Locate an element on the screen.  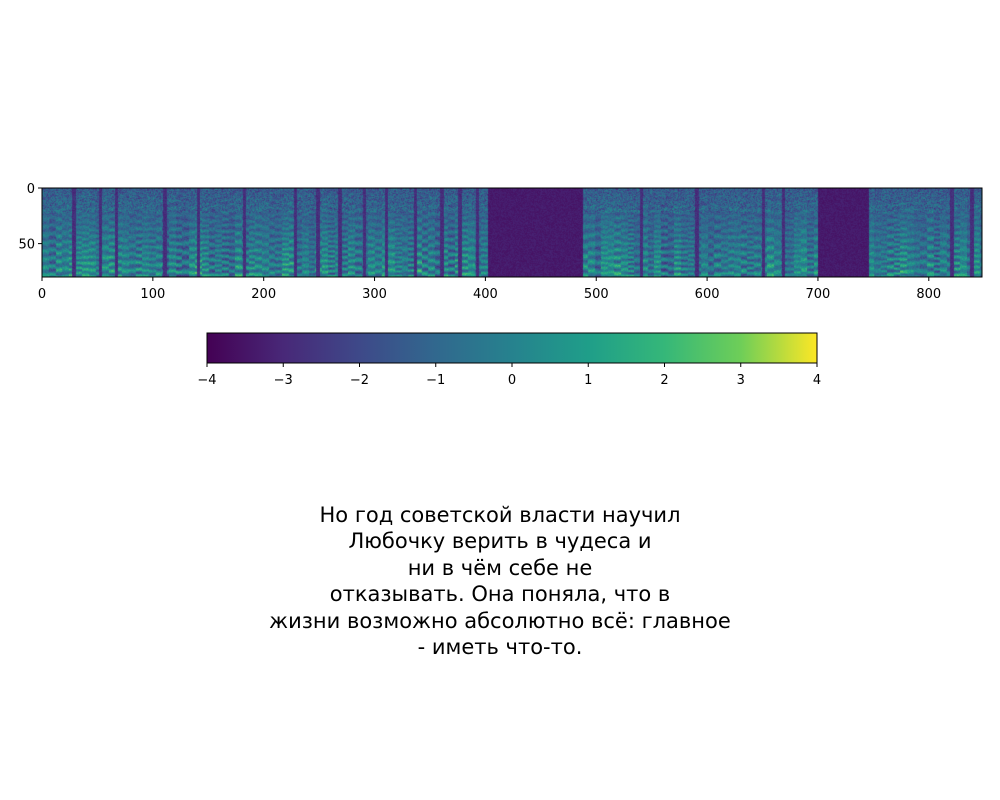
spectrogram-x-axis: 0 100 200 300 400 500 600 700 800 is located at coordinates (489, 289).